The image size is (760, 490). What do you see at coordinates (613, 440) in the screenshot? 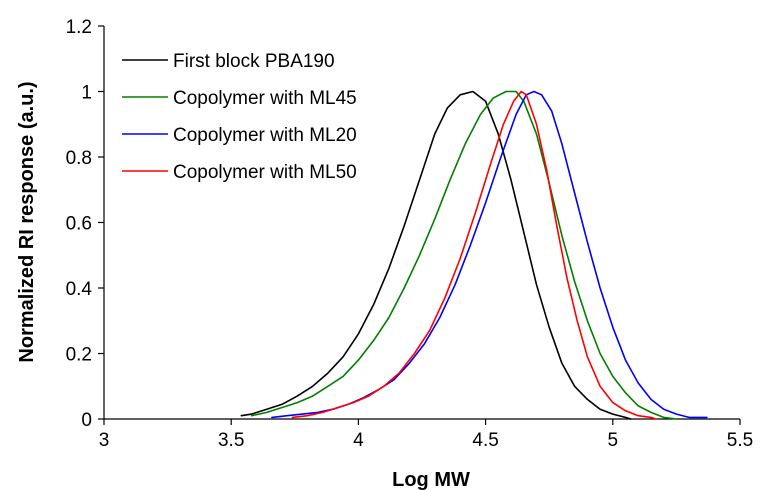
I see `x-tick-label: 5` at bounding box center [613, 440].